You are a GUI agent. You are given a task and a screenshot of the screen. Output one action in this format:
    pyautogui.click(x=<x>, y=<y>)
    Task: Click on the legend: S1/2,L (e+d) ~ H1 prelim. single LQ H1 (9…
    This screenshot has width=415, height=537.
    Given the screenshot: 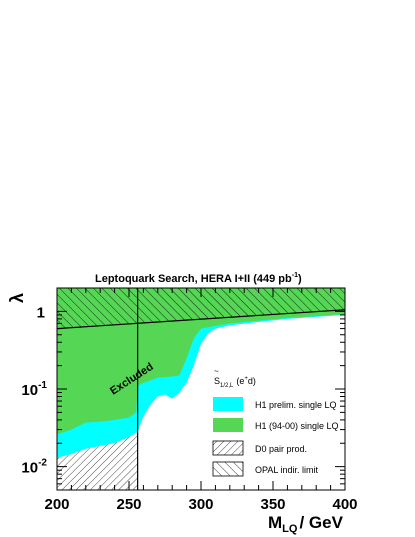 What is the action you would take?
    pyautogui.click(x=275, y=422)
    